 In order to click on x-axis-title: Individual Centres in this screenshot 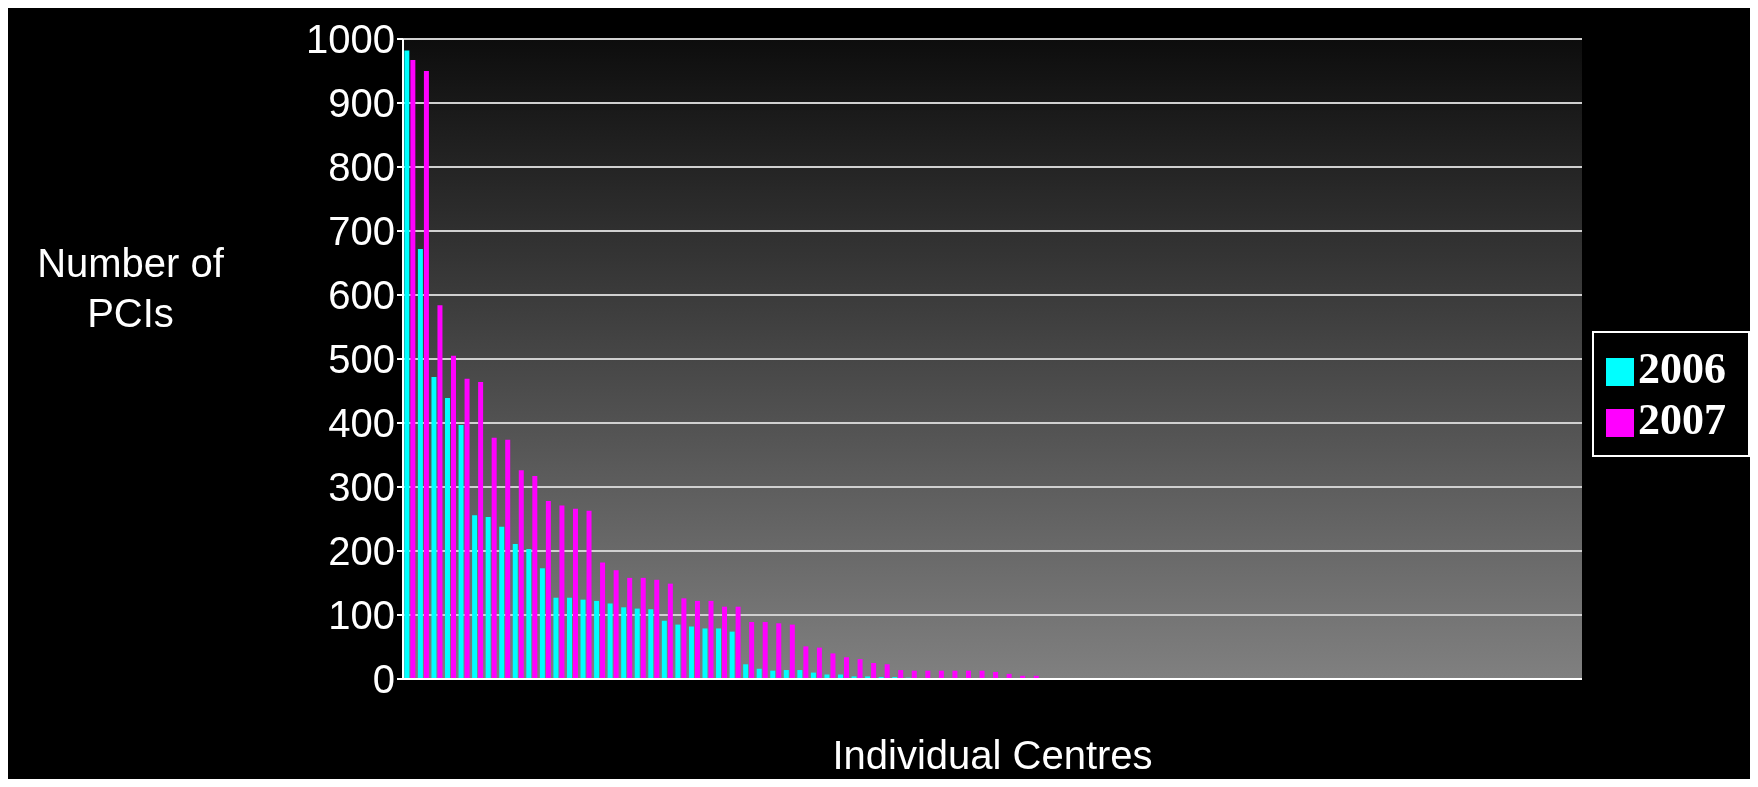, I will do `click(992, 755)`.